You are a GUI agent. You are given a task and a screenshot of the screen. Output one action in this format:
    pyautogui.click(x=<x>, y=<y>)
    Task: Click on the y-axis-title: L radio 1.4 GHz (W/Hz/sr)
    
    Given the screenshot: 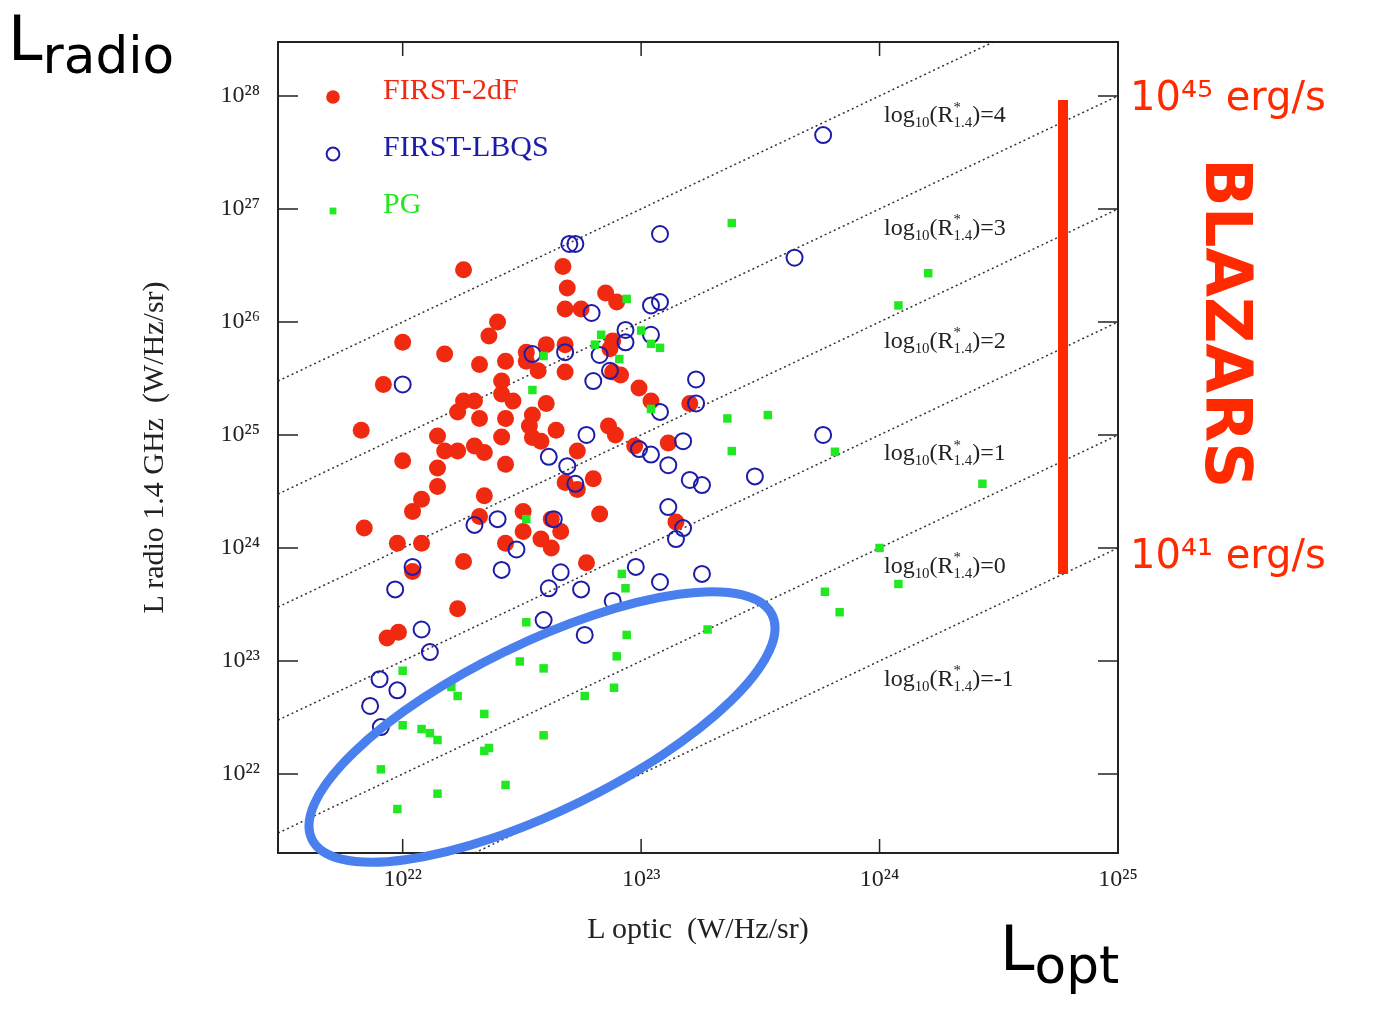 What is the action you would take?
    pyautogui.click(x=152, y=447)
    